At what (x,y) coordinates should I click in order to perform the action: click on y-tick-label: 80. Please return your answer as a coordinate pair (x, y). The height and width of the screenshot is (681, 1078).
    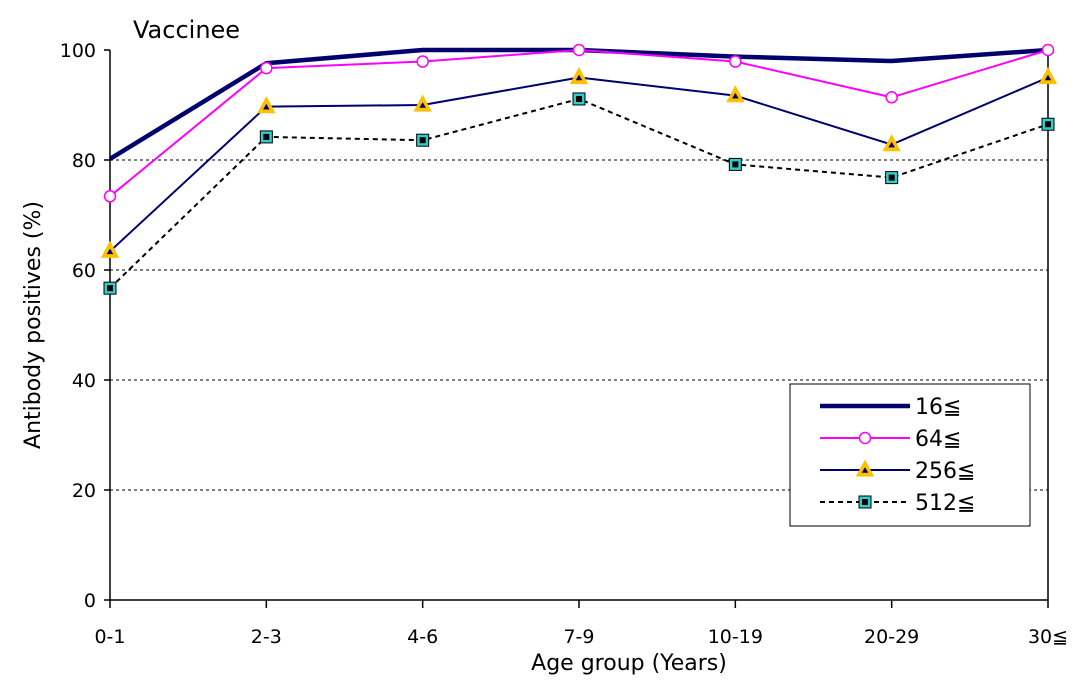
    Looking at the image, I should click on (84, 161).